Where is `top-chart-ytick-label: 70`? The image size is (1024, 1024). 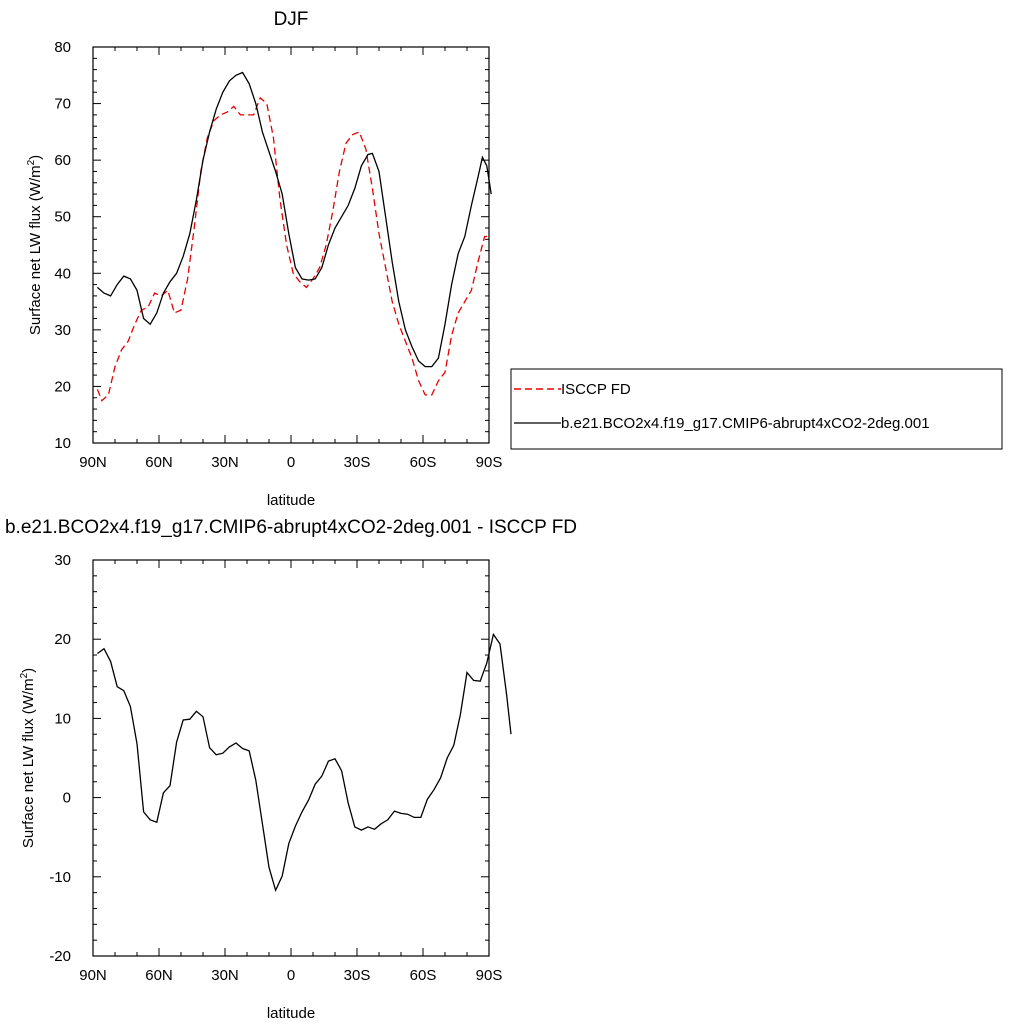
top-chart-ytick-label: 70 is located at coordinates (62, 104).